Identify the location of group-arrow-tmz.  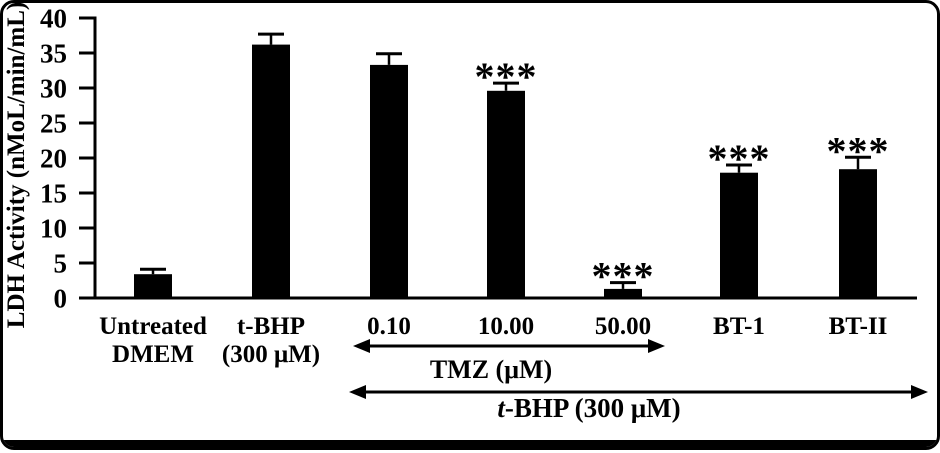
(509, 346).